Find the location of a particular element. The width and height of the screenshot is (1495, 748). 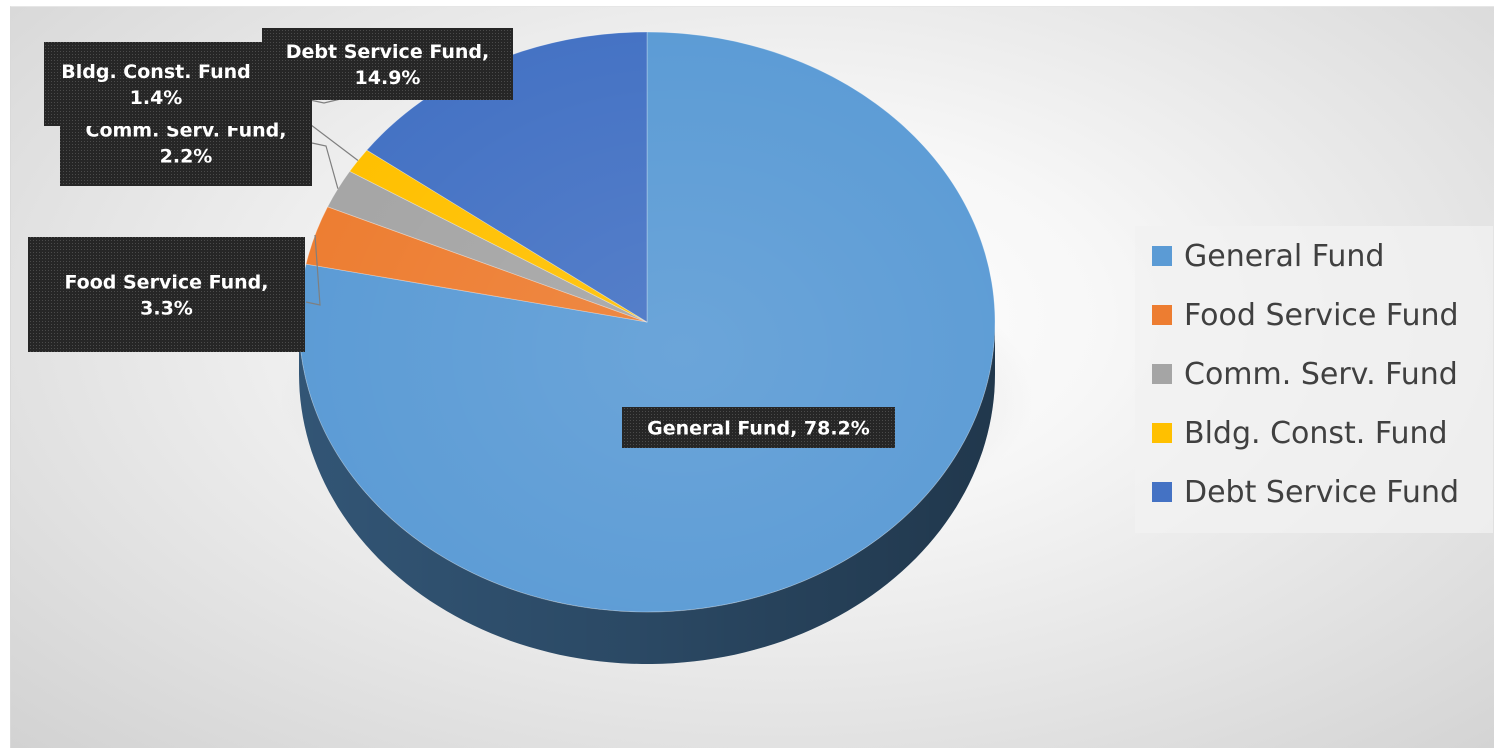

legend-item-comm-serv-fund: Comm. Serv. Fund is located at coordinates (1305, 374).